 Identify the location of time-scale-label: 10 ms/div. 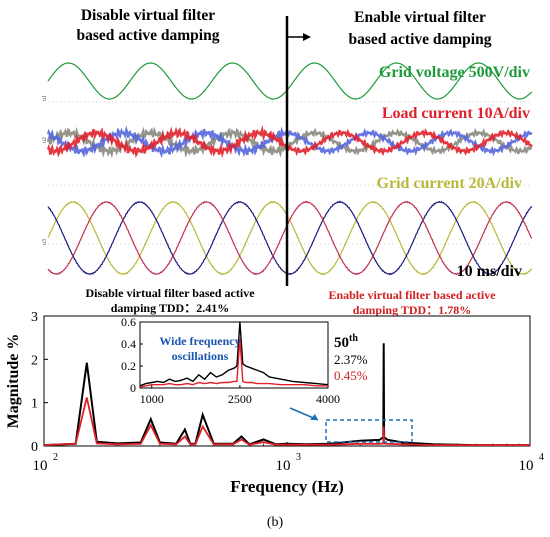
(489, 271).